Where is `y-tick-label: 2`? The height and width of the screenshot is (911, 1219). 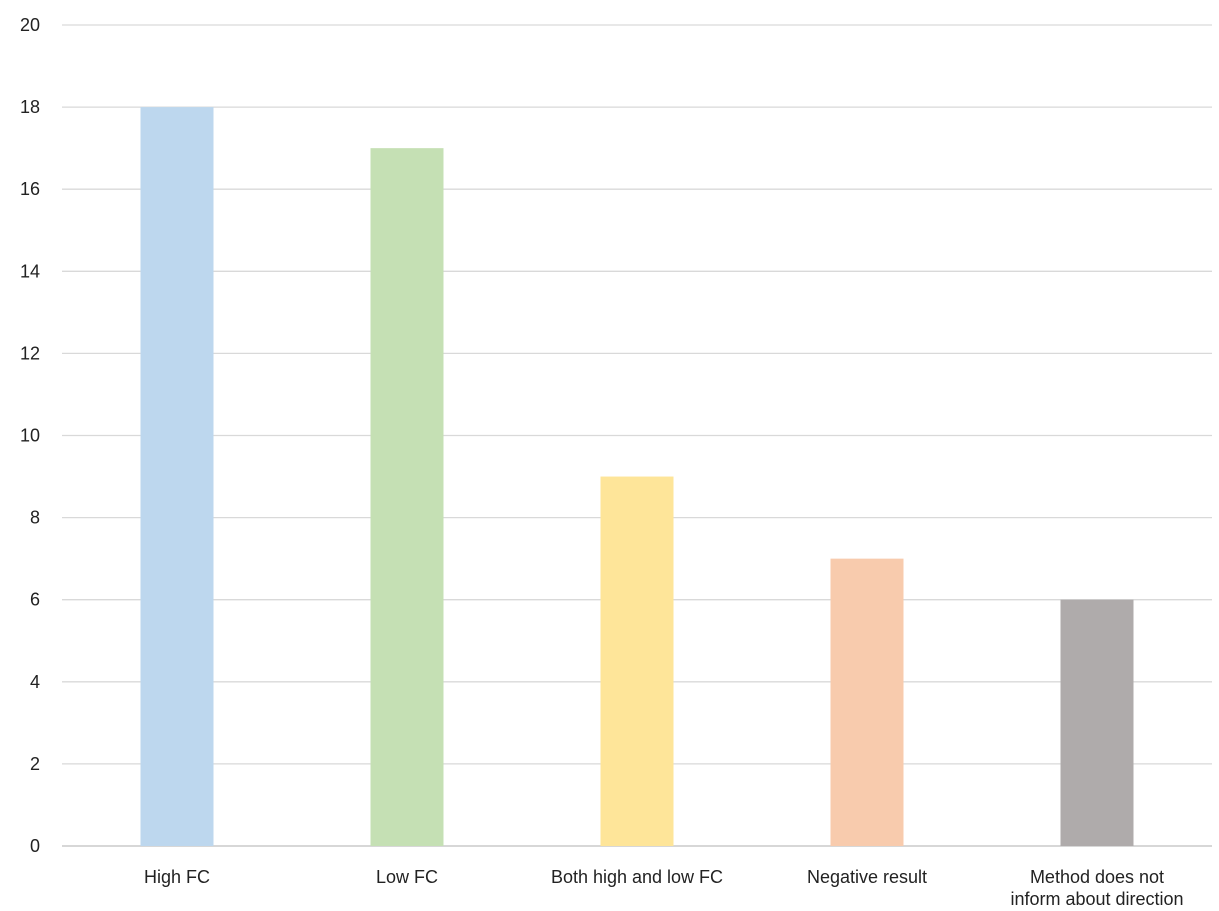
y-tick-label: 2 is located at coordinates (35, 764).